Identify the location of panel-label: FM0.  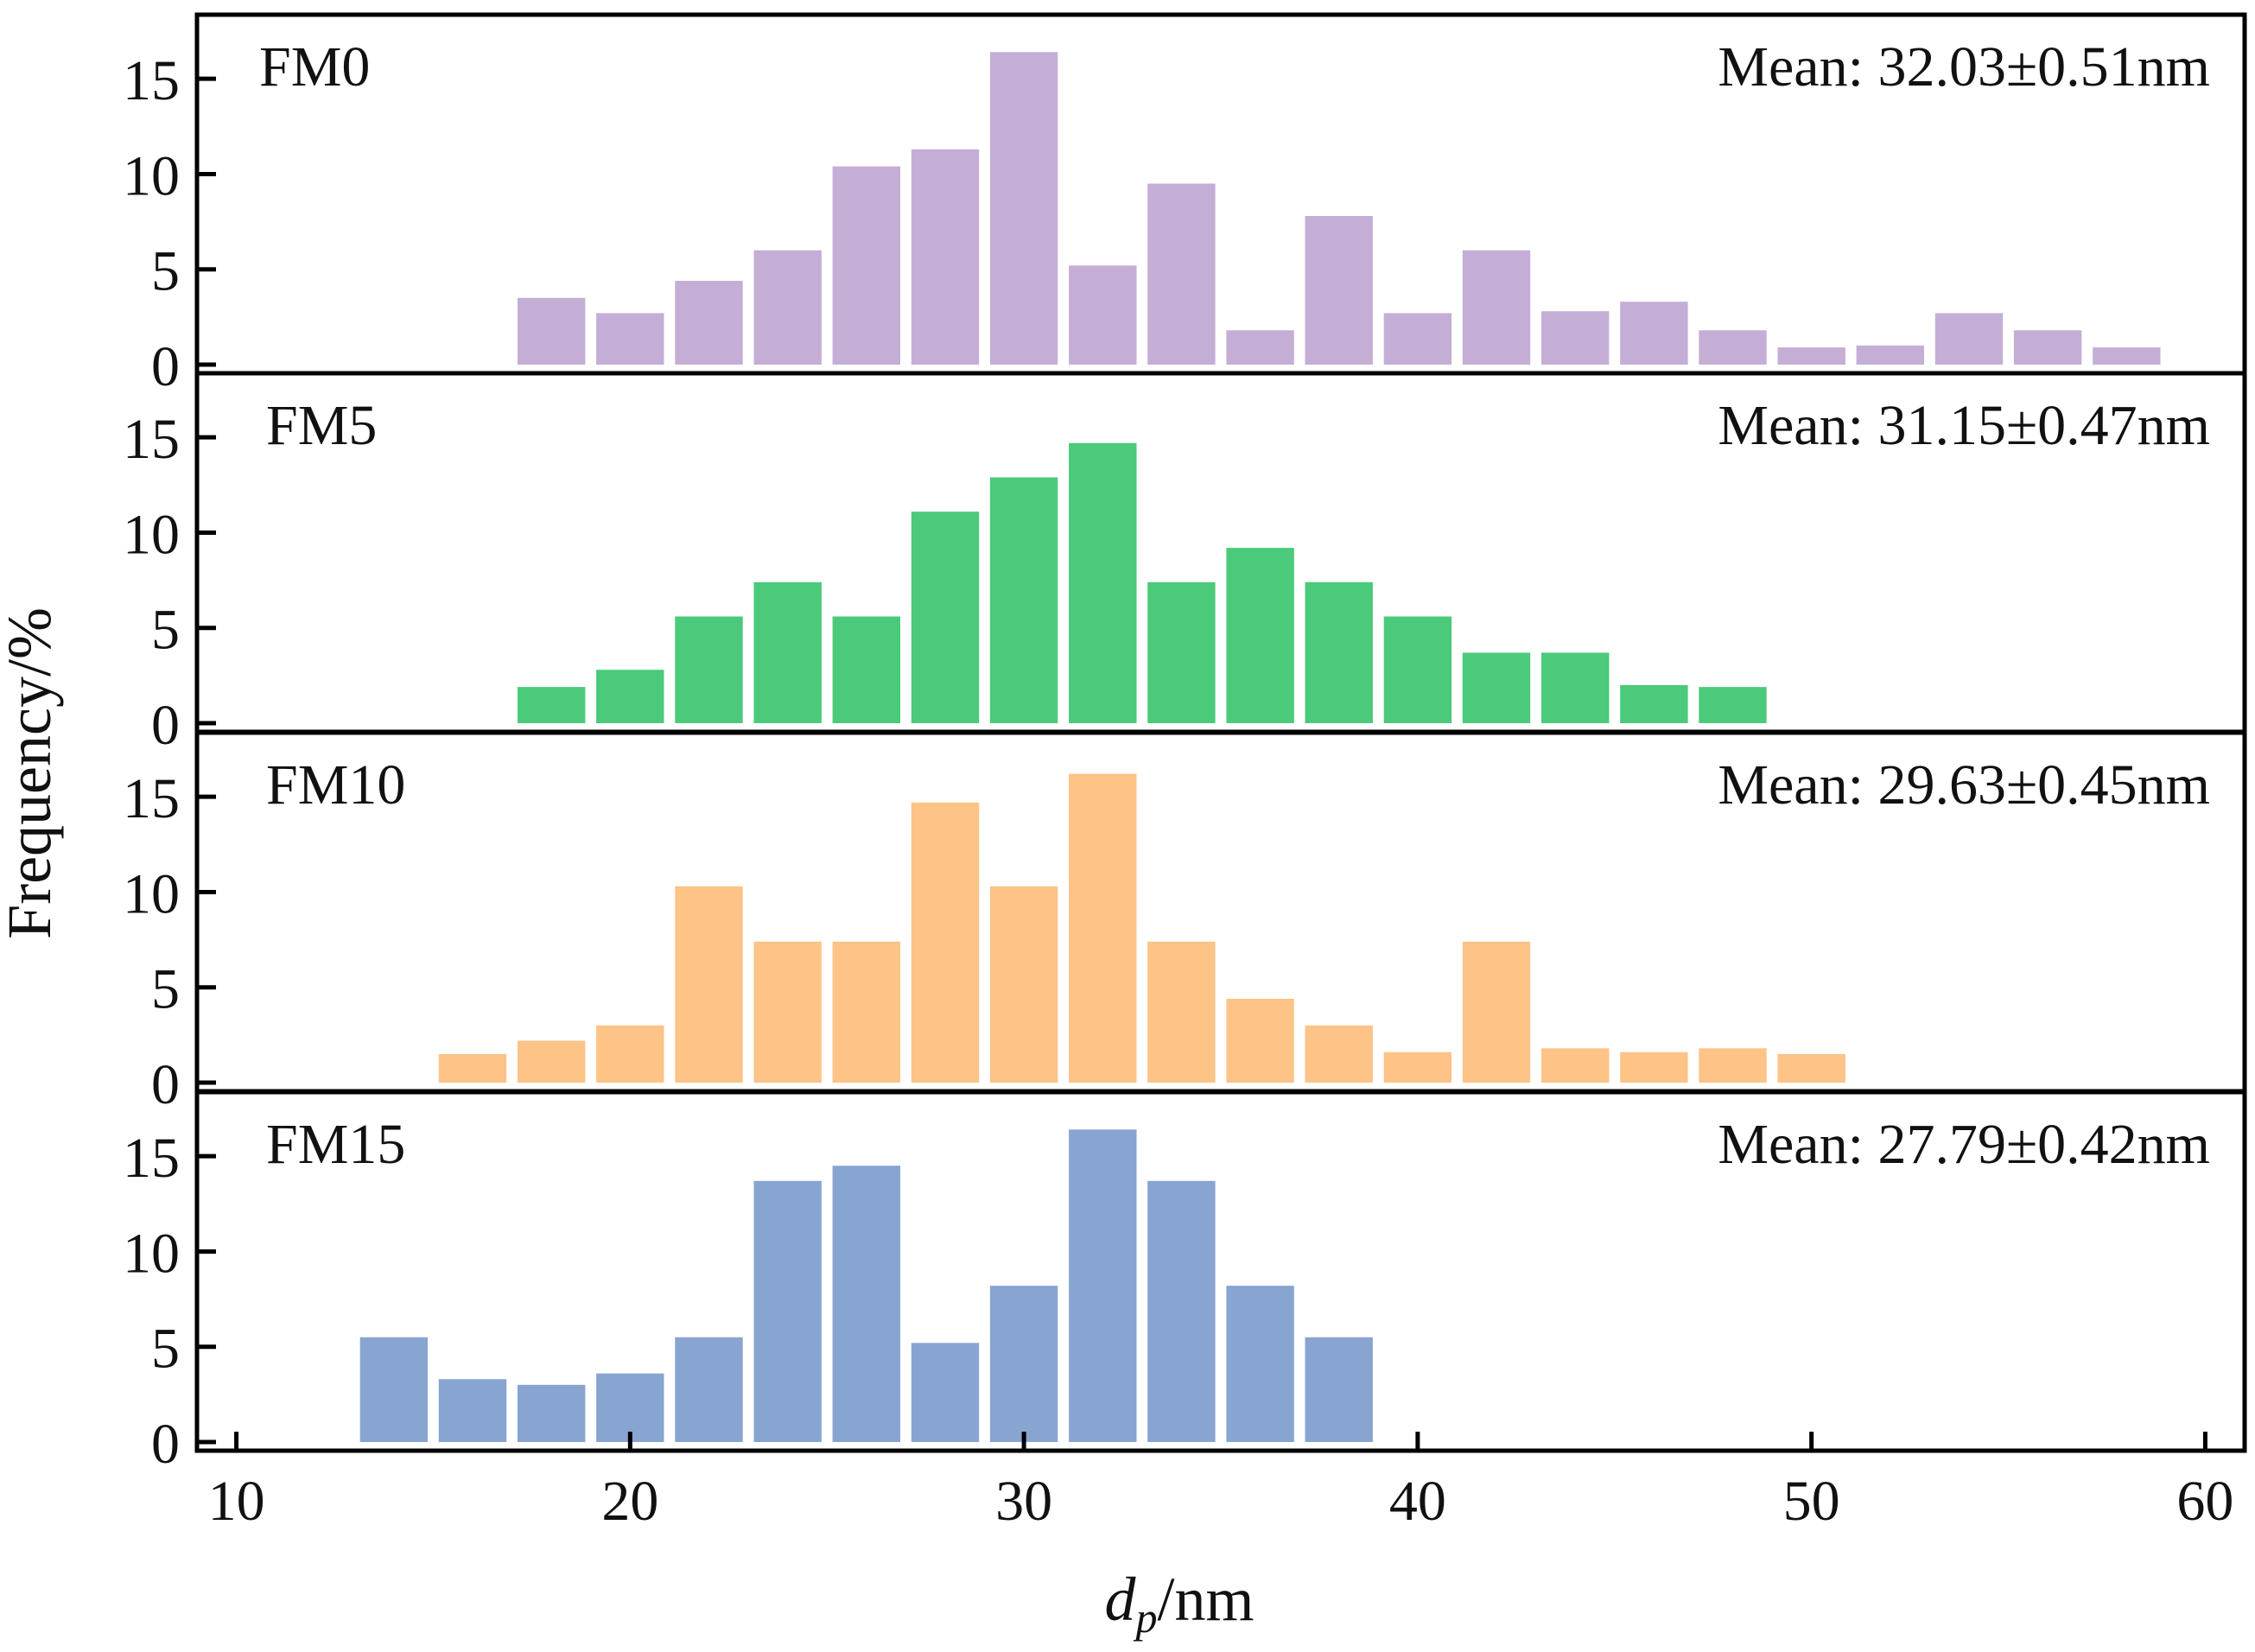
(314, 67).